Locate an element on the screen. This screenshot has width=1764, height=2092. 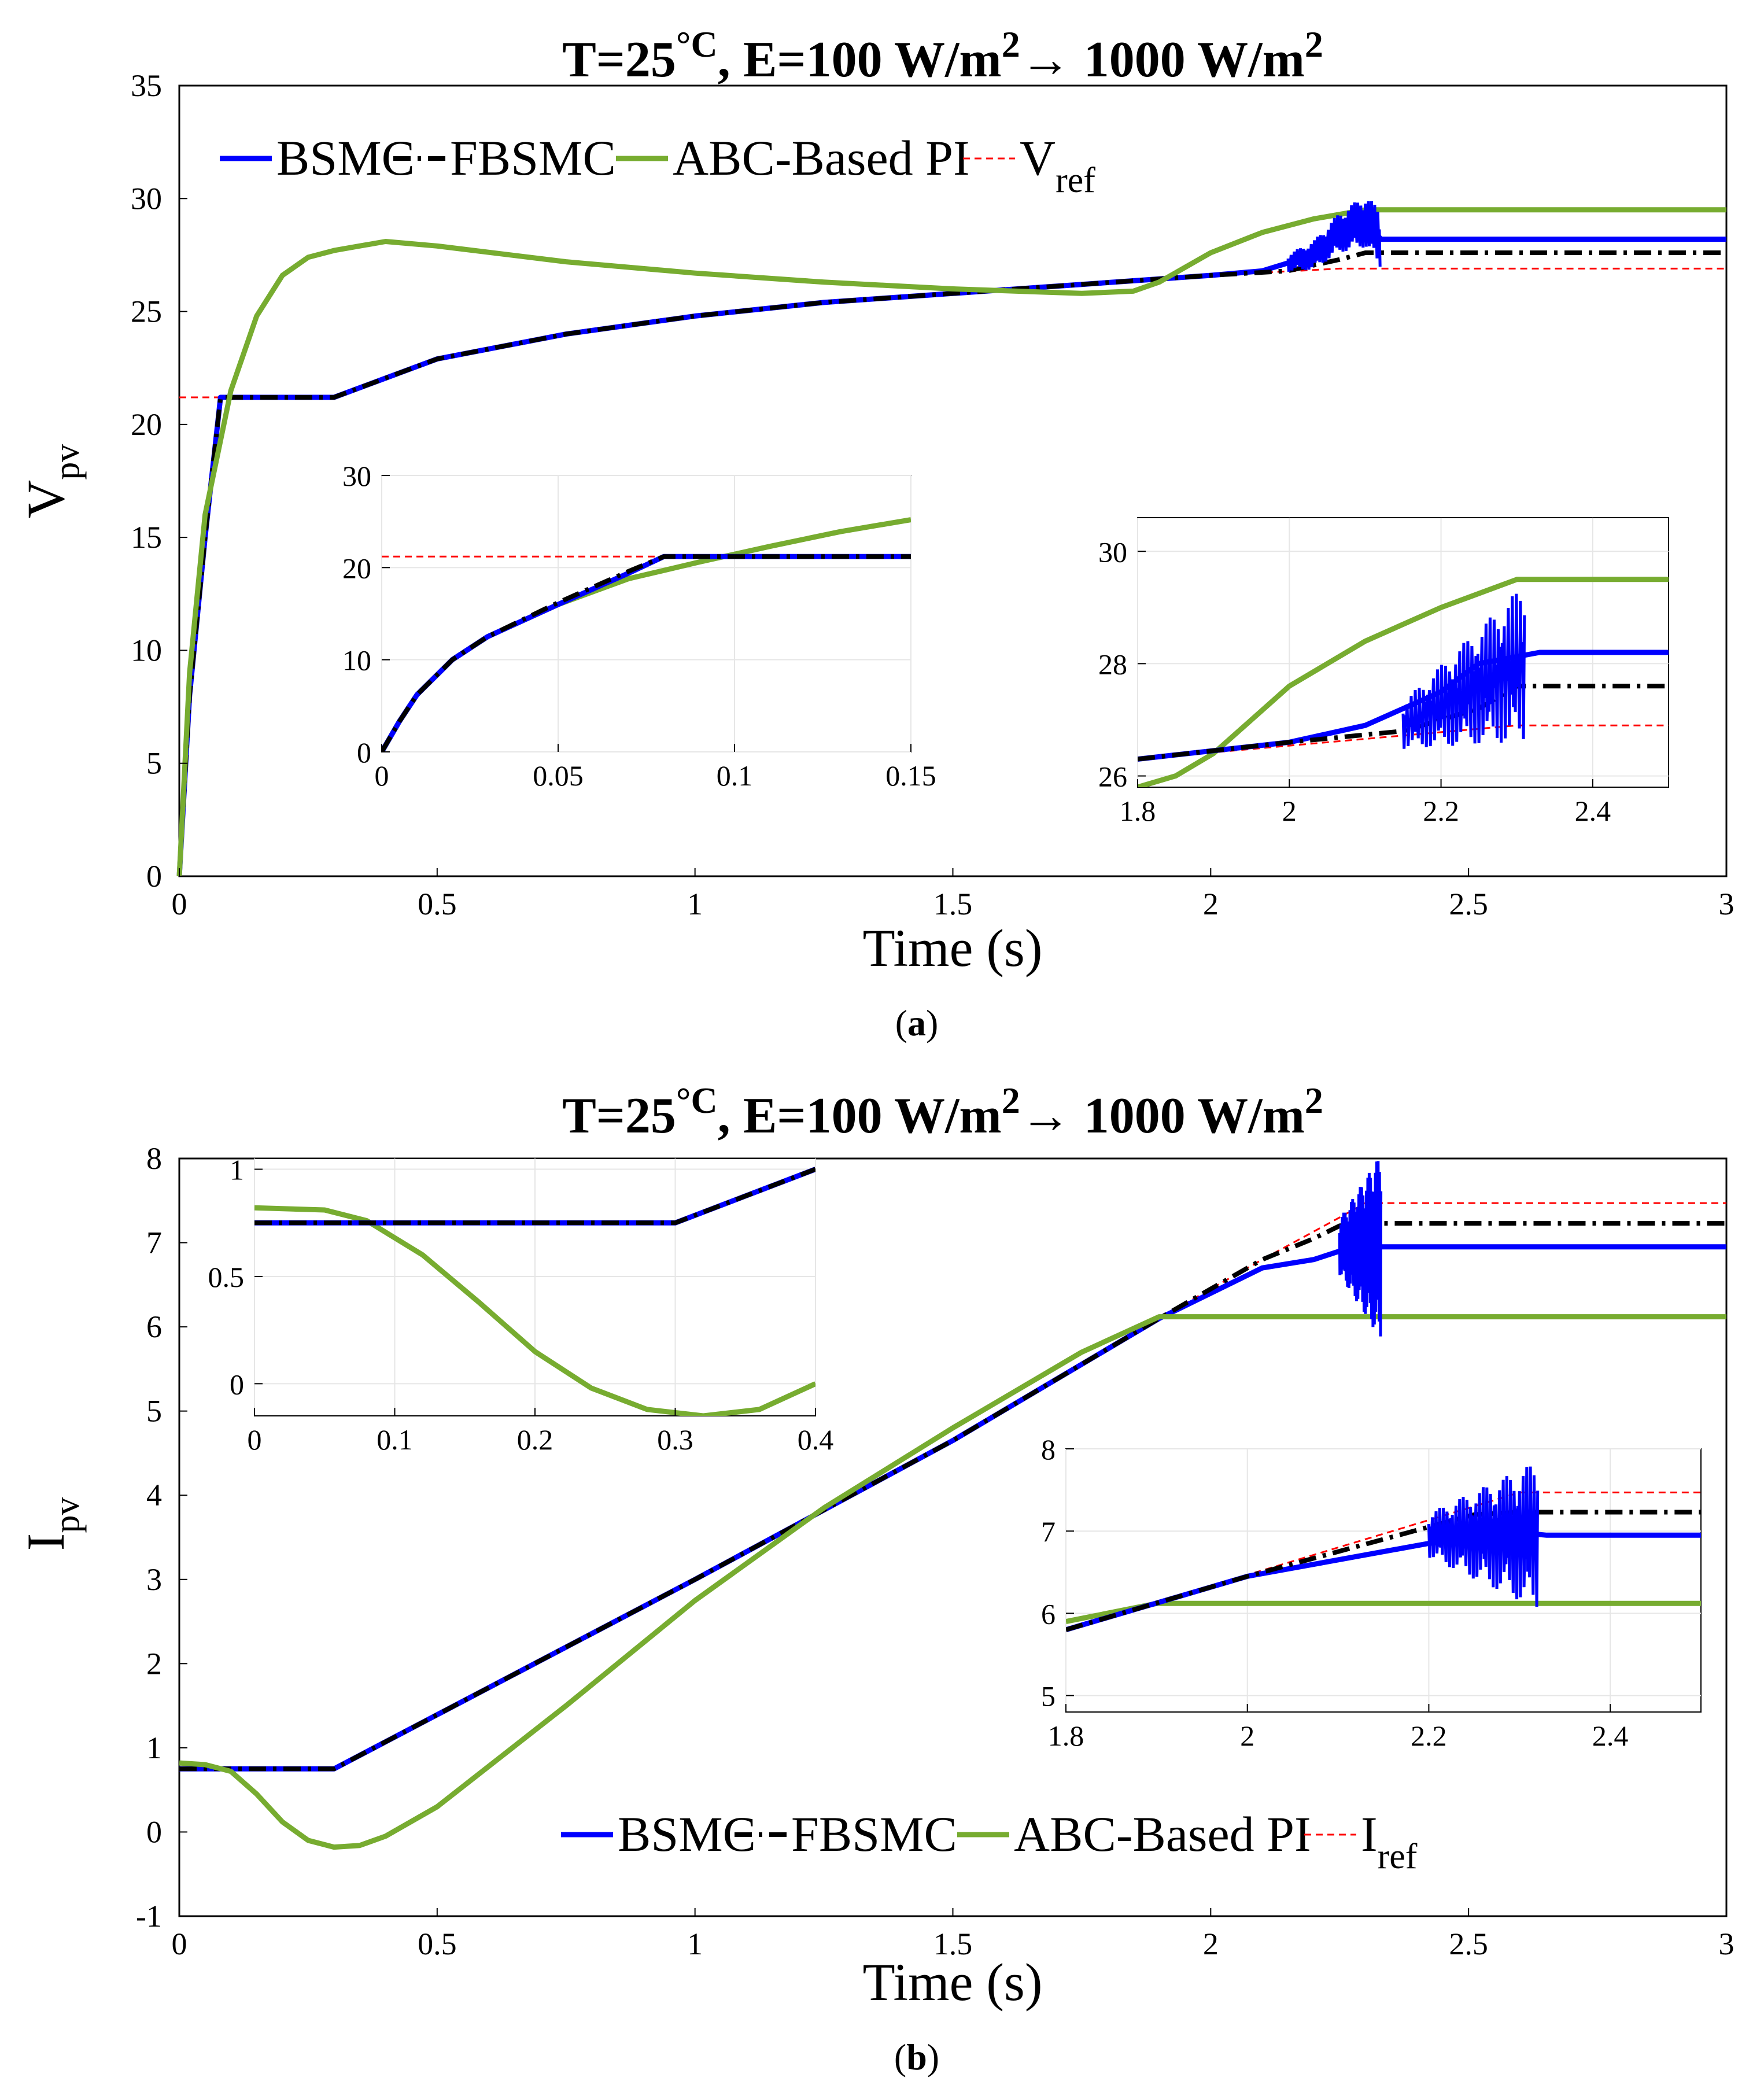
title-irradiance-start: , E=100 W/m is located at coordinates (860, 60).